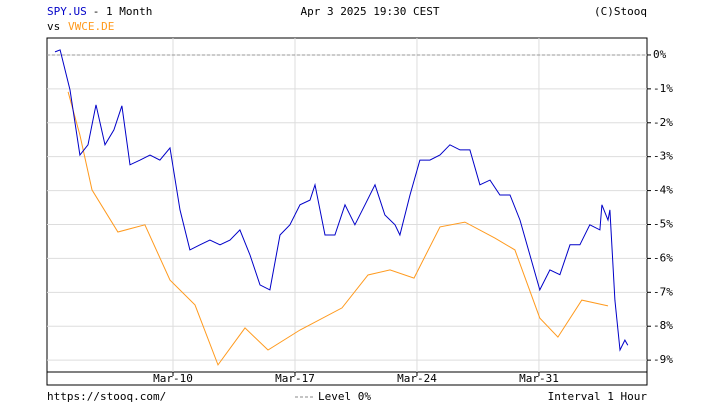 The width and height of the screenshot is (709, 415). What do you see at coordinates (663, 88) in the screenshot?
I see `y-tick-label: -1%` at bounding box center [663, 88].